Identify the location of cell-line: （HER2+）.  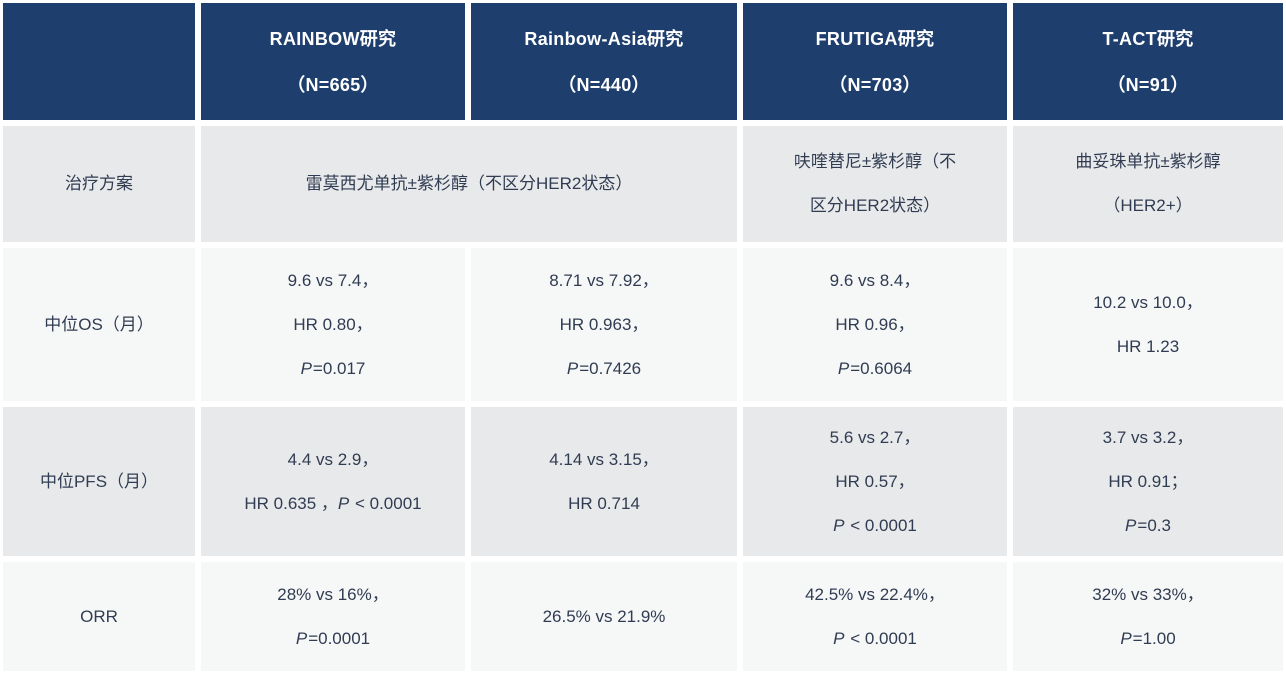
(1147, 206).